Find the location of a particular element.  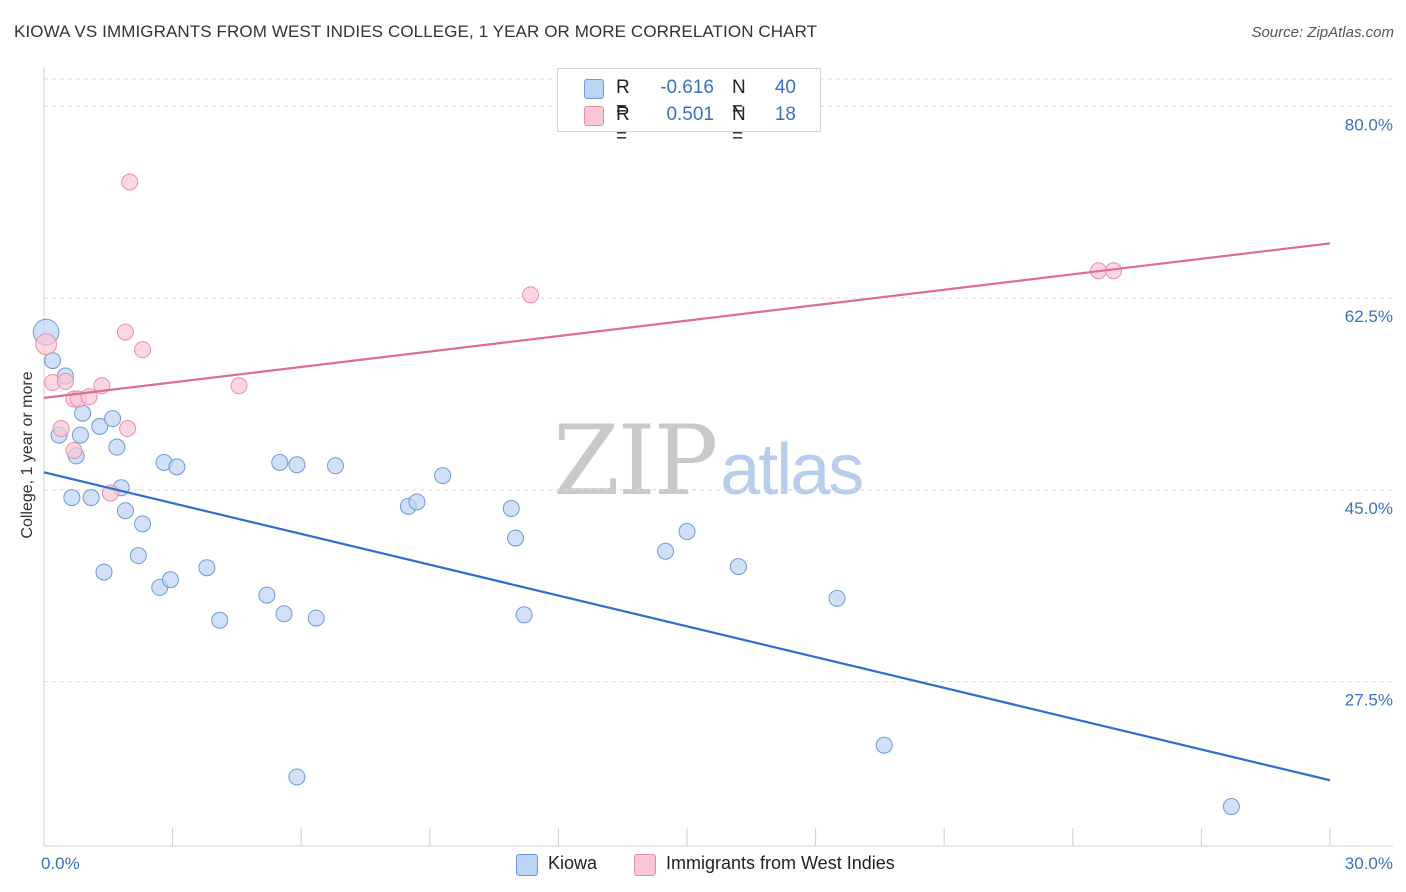

west-indies-legend-swatch is located at coordinates (645, 865).